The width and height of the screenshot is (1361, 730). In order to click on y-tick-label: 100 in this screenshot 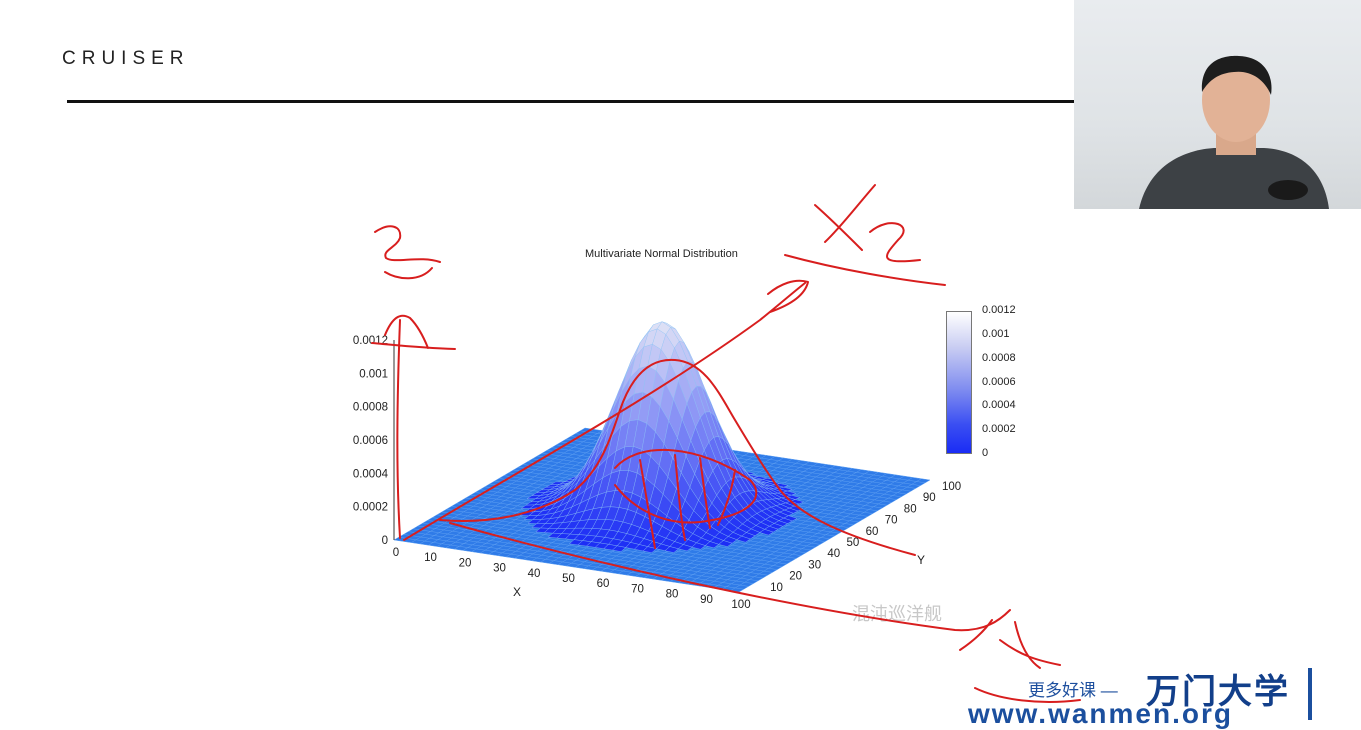, I will do `click(951, 487)`.